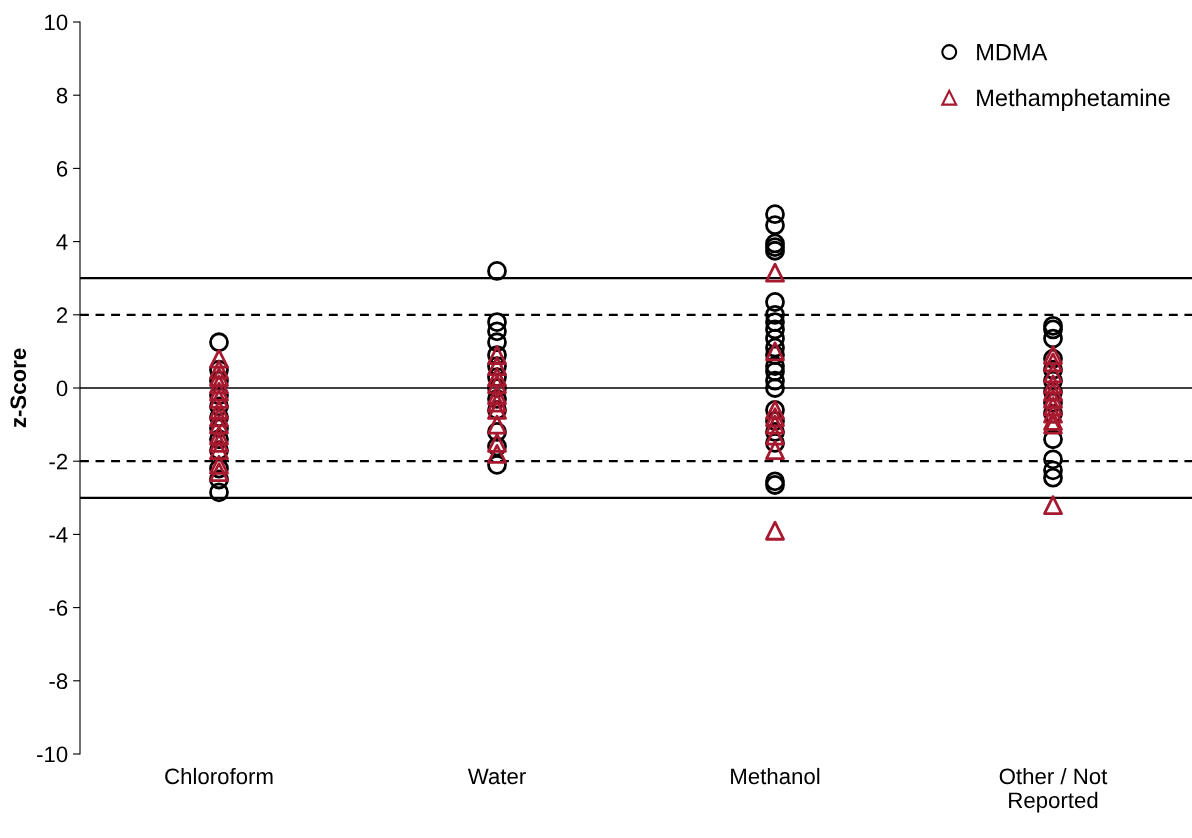 The height and width of the screenshot is (838, 1192). What do you see at coordinates (62, 168) in the screenshot?
I see `y-tick-label: 6` at bounding box center [62, 168].